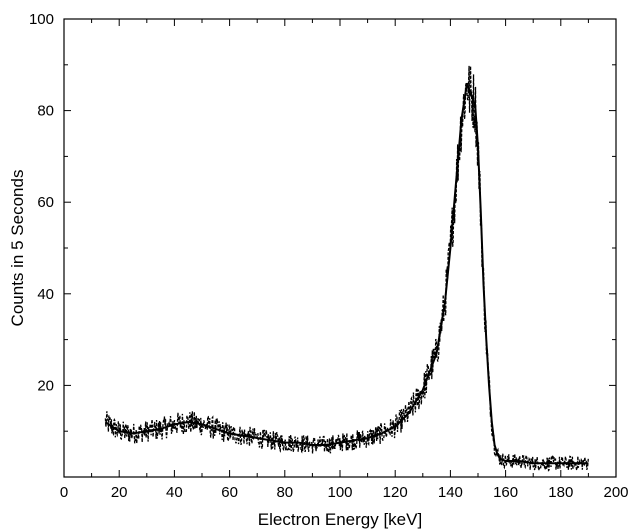 The width and height of the screenshot is (642, 531). Describe the element at coordinates (45, 111) in the screenshot. I see `y-tick-label: 80` at that location.